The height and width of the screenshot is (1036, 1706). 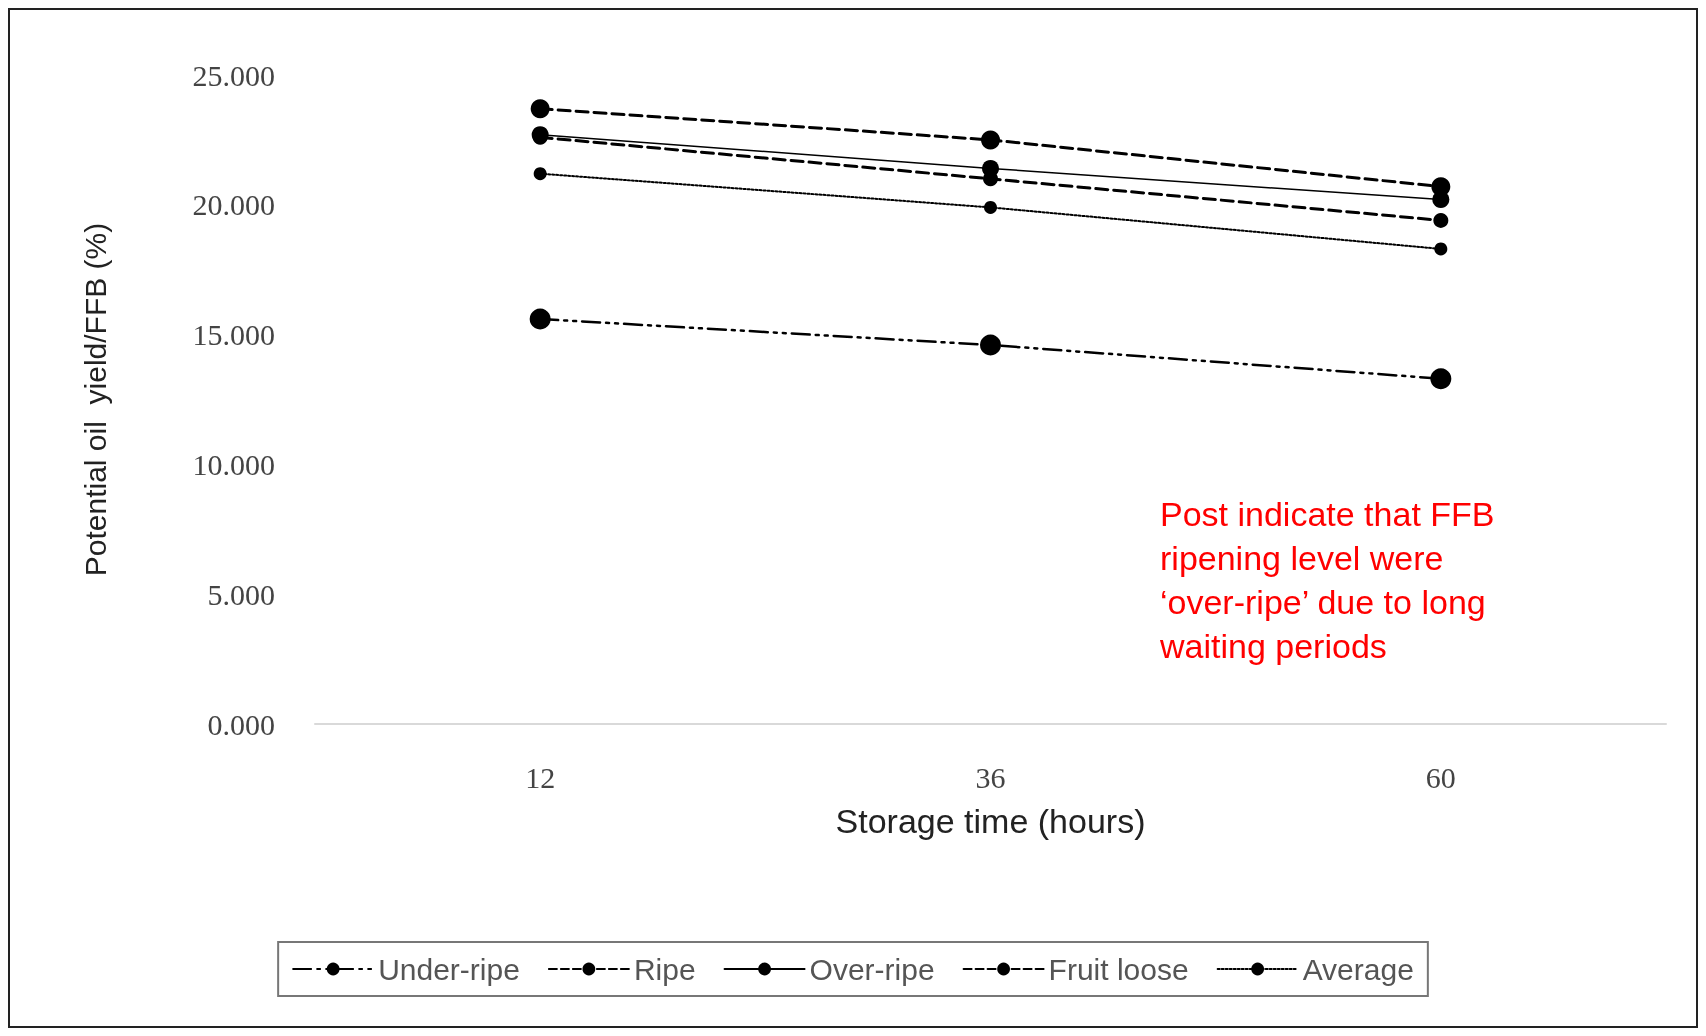 What do you see at coordinates (1358, 969) in the screenshot?
I see `legend-label: Average` at bounding box center [1358, 969].